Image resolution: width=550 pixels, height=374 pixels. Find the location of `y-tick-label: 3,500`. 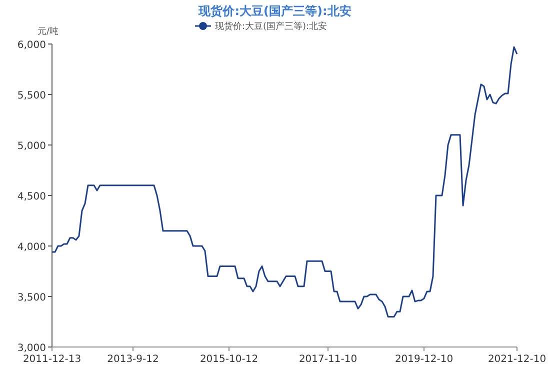

y-tick-label: 3,500 is located at coordinates (31, 298).